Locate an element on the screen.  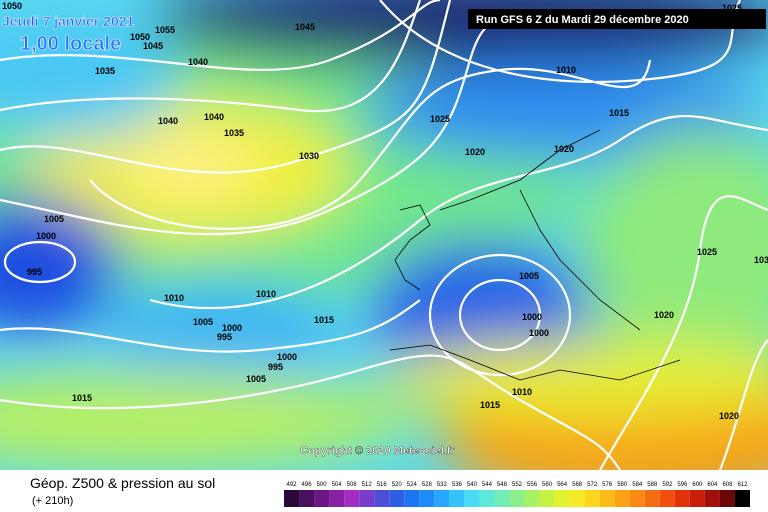
colorbar-label: 612 is located at coordinates (742, 485).